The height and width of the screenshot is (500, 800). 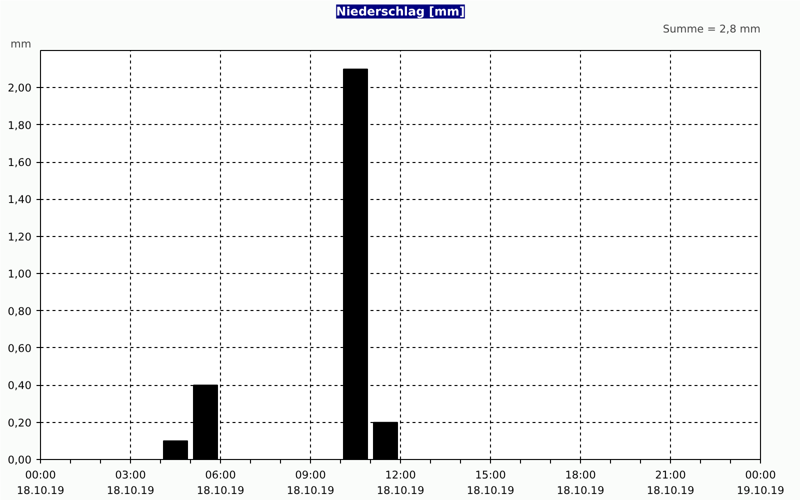 What do you see at coordinates (20, 274) in the screenshot?
I see `y-tick-label: 1,00` at bounding box center [20, 274].